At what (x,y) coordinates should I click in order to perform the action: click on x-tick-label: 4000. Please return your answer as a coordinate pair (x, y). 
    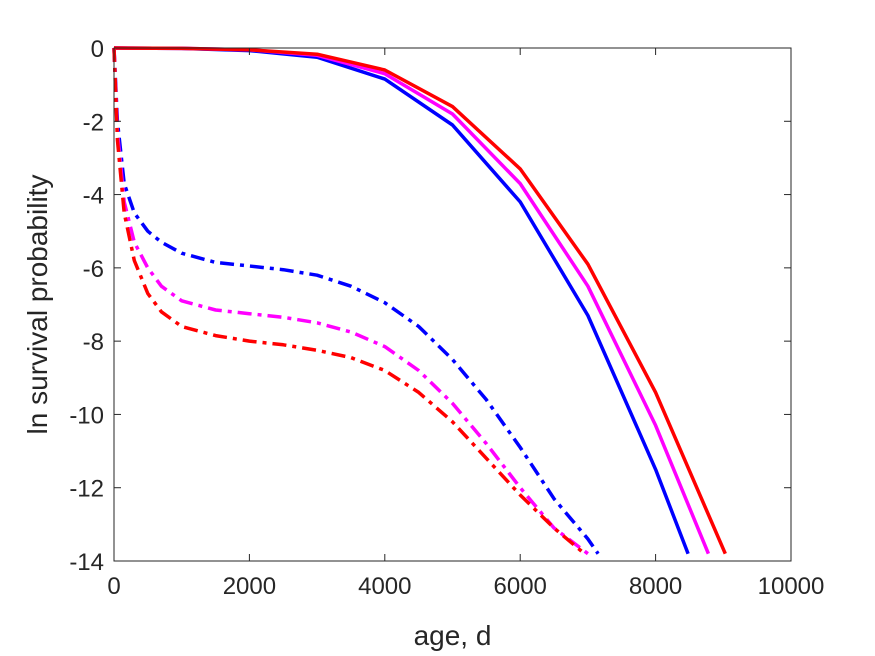
    Looking at the image, I should click on (384, 586).